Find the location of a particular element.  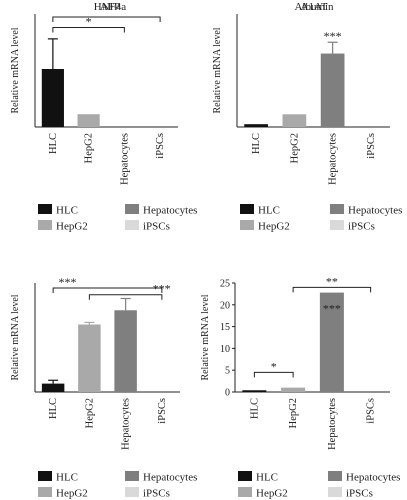

y-tick-label: 20 is located at coordinates (225, 305).